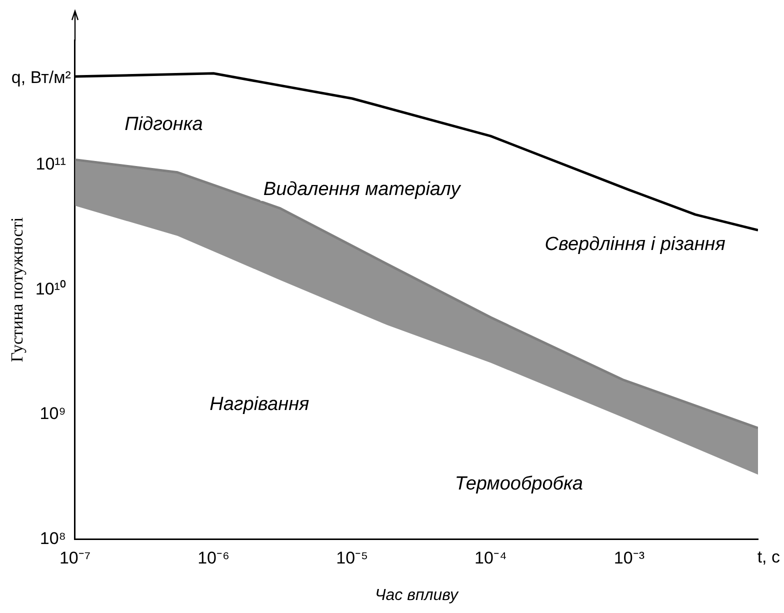 Image resolution: width=784 pixels, height=613 pixels. Describe the element at coordinates (260, 404) in the screenshot. I see `annotation: Нагрівання` at that location.